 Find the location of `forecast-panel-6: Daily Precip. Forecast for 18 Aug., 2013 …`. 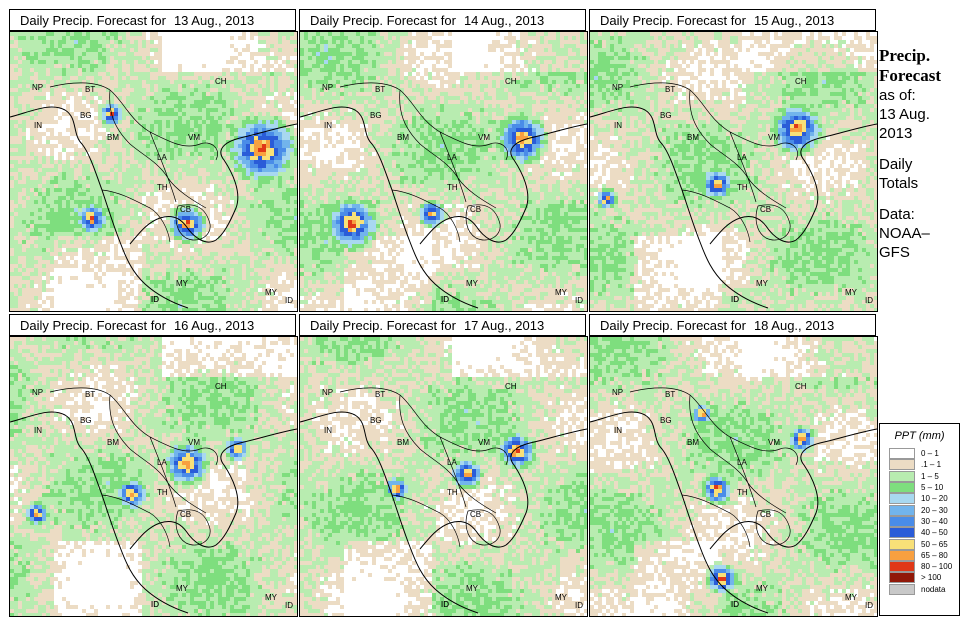

forecast-panel-6: Daily Precip. Forecast for 18 Aug., 2013 … is located at coordinates (733, 465).